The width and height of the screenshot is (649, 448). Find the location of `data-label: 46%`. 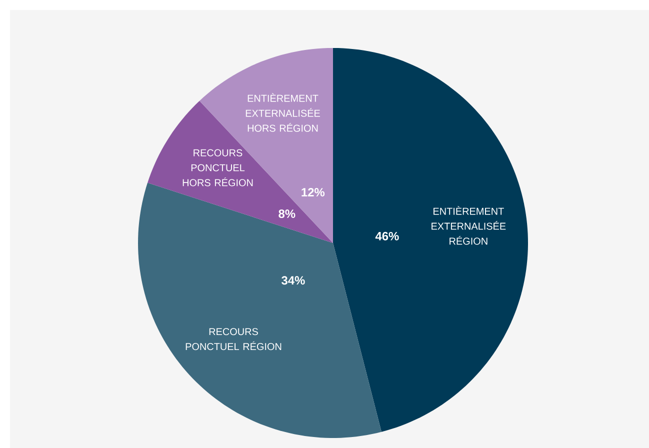

data-label: 46% is located at coordinates (387, 236).